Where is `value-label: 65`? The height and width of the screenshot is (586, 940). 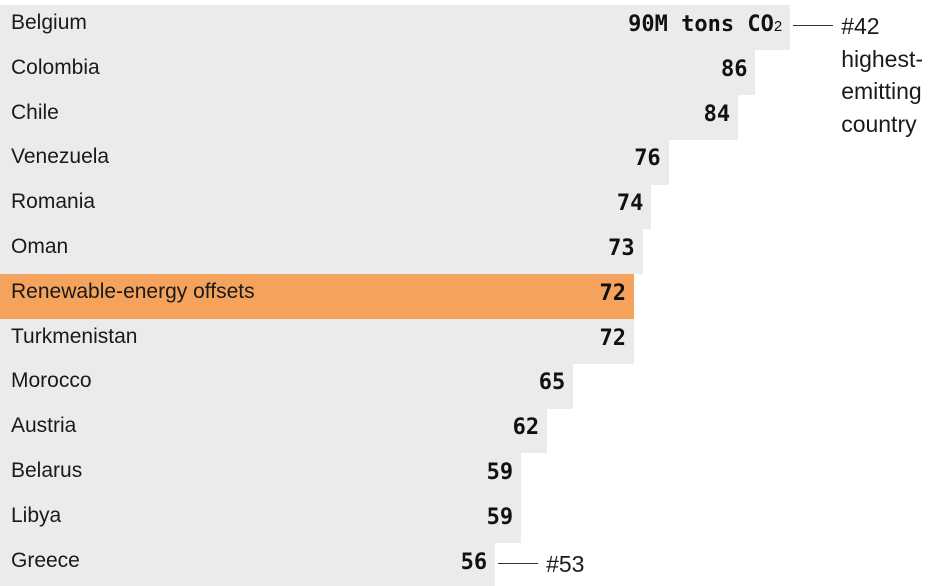
value-label: 65 is located at coordinates (552, 383).